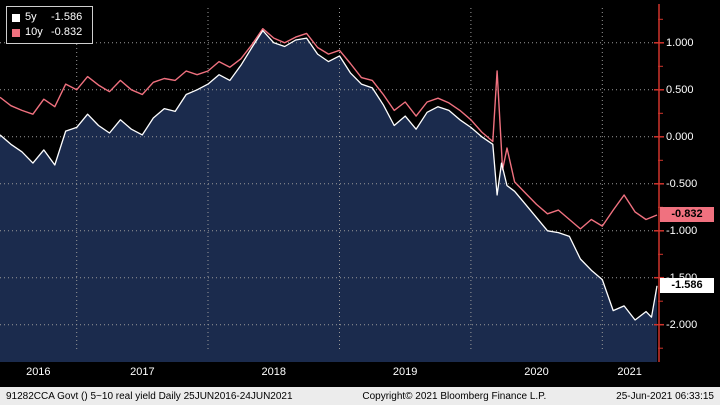  Describe the element at coordinates (680, 89) in the screenshot. I see `y-axis-tick-label: 0.500` at that location.